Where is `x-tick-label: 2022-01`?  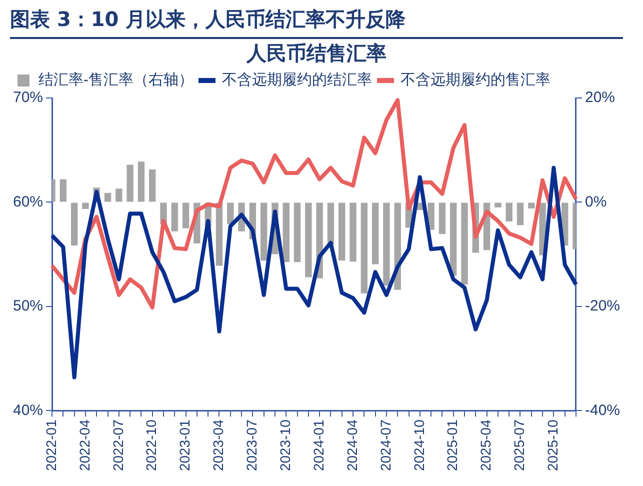
x-tick-label: 2022-01 is located at coordinates (50, 445).